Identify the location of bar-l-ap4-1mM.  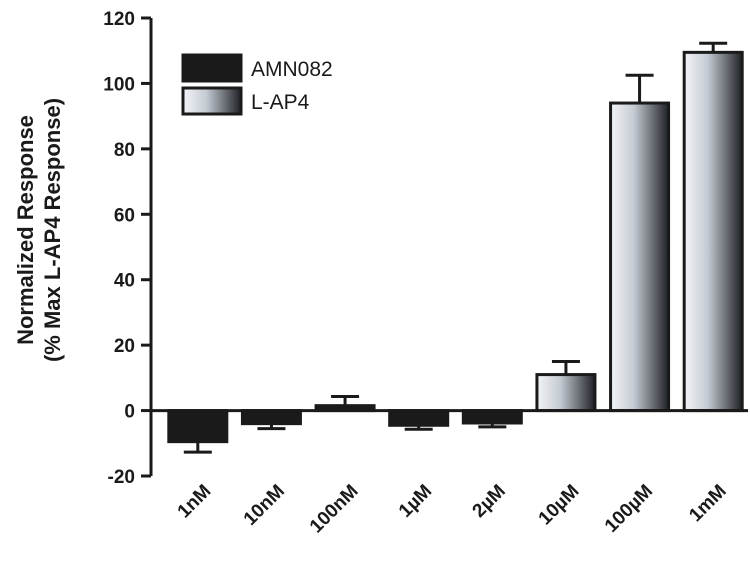
(713, 231).